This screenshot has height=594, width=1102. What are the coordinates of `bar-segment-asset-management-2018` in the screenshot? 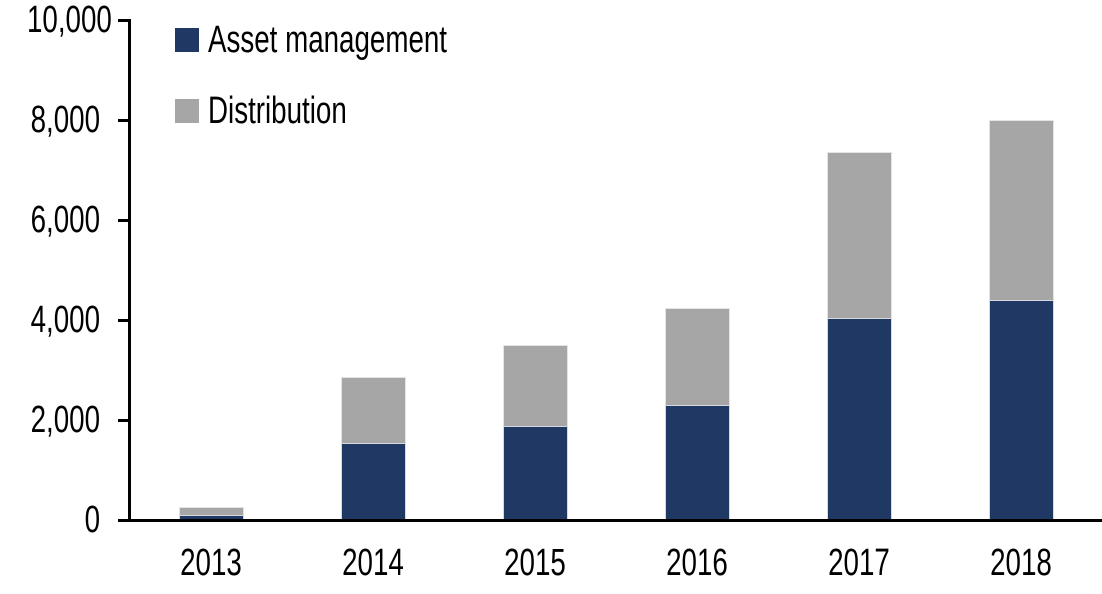 It's located at (1021, 410).